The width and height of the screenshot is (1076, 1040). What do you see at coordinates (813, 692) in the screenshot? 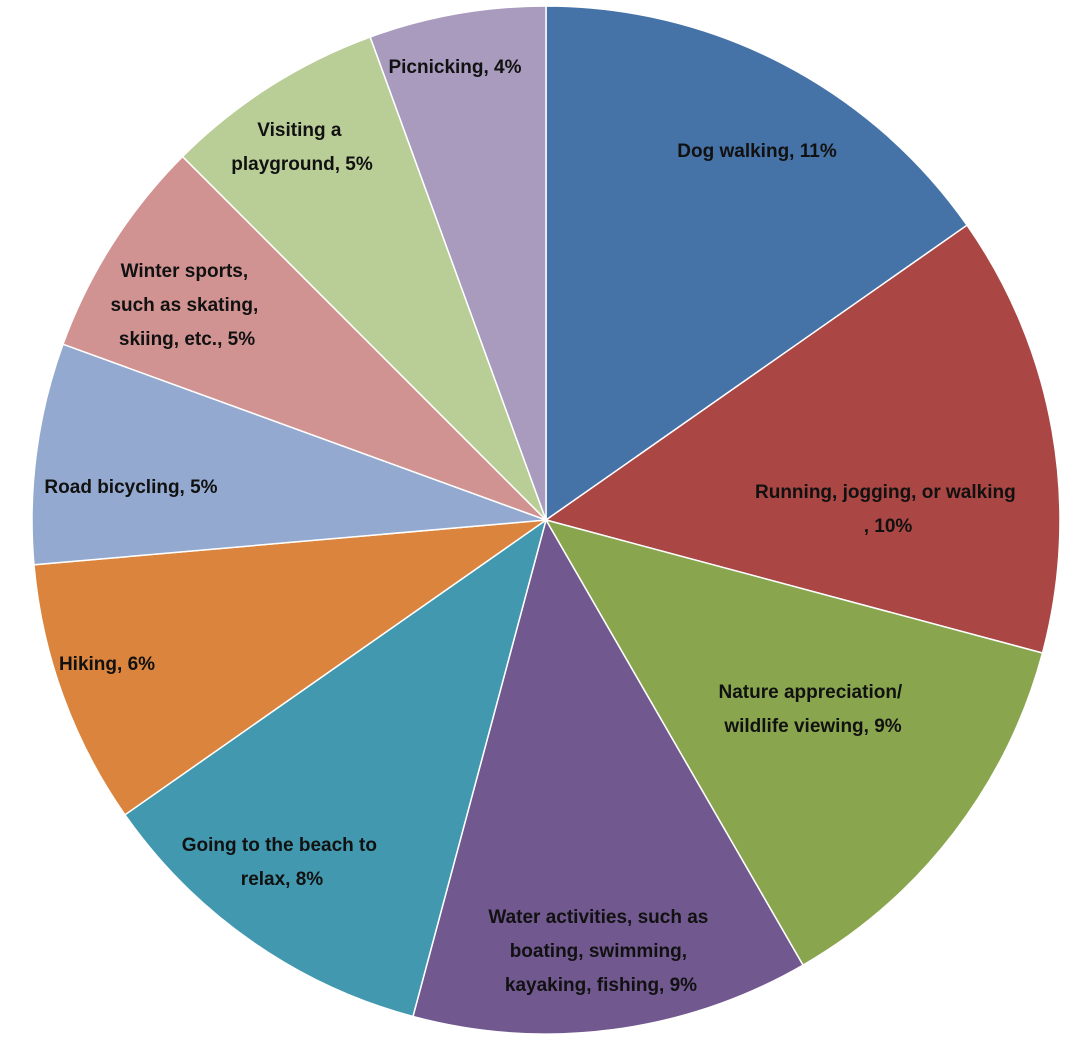
I see `data-label-line: Nature appreciation/` at bounding box center [813, 692].